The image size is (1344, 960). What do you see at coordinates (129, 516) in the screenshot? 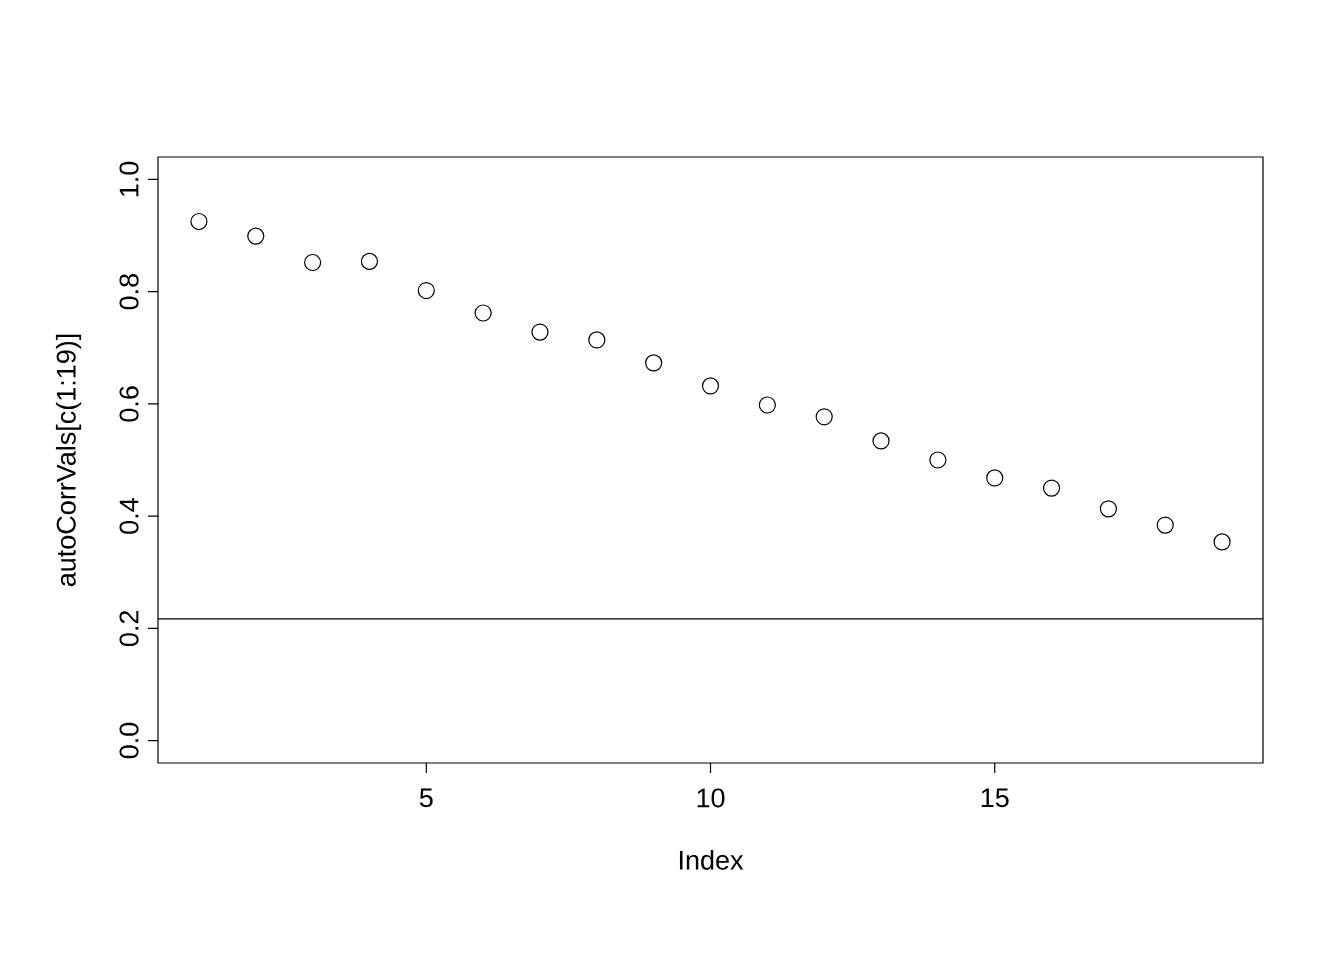
I see `y-tick-label: 0.4` at bounding box center [129, 516].